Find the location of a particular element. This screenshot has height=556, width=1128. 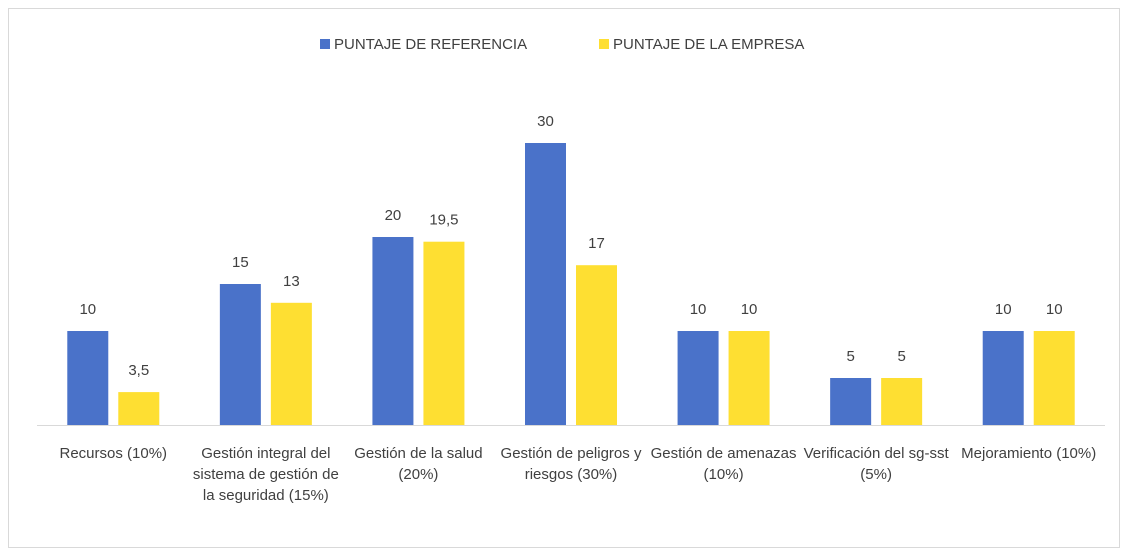

legend-label: PUNTAJE DE LA EMPRESA is located at coordinates (708, 44).